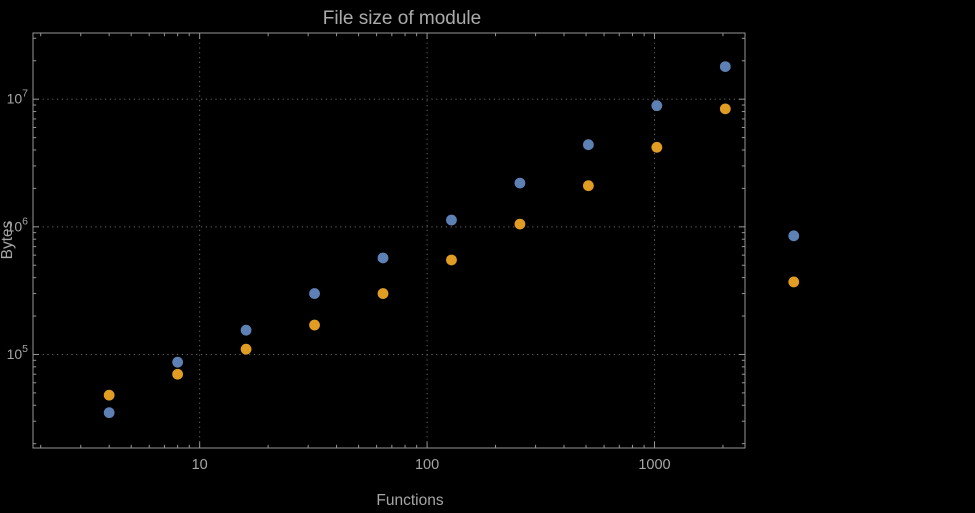 The image size is (975, 513). I want to click on chart-title: File size of module, so click(402, 18).